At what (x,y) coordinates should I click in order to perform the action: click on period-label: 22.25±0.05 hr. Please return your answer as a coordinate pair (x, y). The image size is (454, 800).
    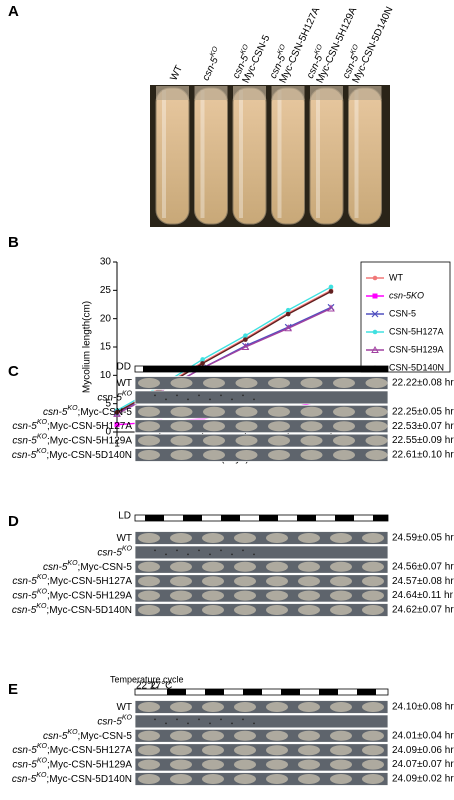
    Looking at the image, I should click on (423, 411).